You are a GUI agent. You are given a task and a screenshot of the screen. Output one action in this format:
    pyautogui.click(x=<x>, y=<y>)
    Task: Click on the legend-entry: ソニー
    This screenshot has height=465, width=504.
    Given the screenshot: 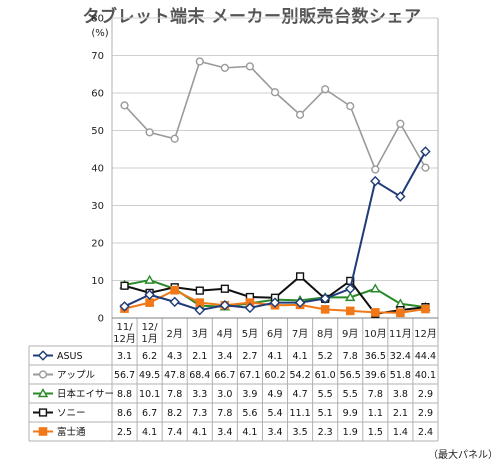 What is the action you would take?
    pyautogui.click(x=59, y=413)
    